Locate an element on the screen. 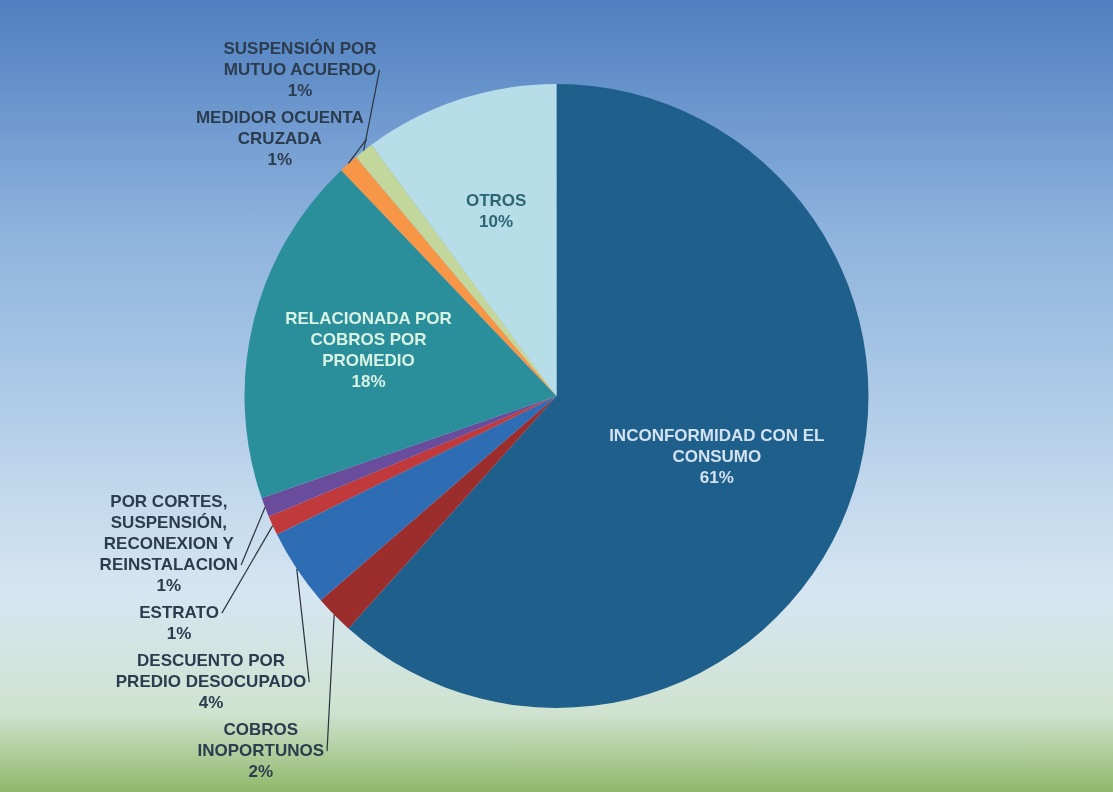 The width and height of the screenshot is (1113, 792). slice-label: DESCUENTO POR PREDIO DESOCUPADO is located at coordinates (211, 670).